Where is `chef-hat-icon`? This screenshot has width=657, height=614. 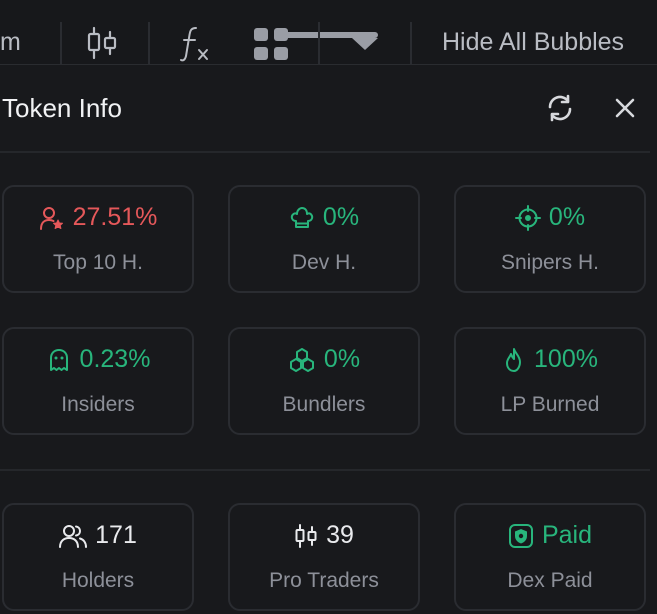 chef-hat-icon is located at coordinates (302, 217).